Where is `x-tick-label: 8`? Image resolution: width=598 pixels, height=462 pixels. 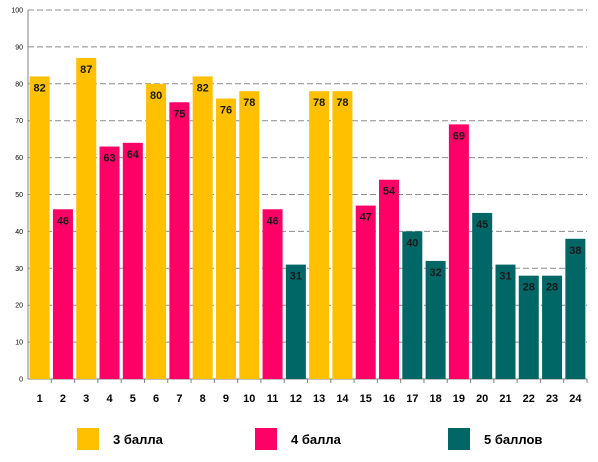 x-tick-label: 8 is located at coordinates (203, 399).